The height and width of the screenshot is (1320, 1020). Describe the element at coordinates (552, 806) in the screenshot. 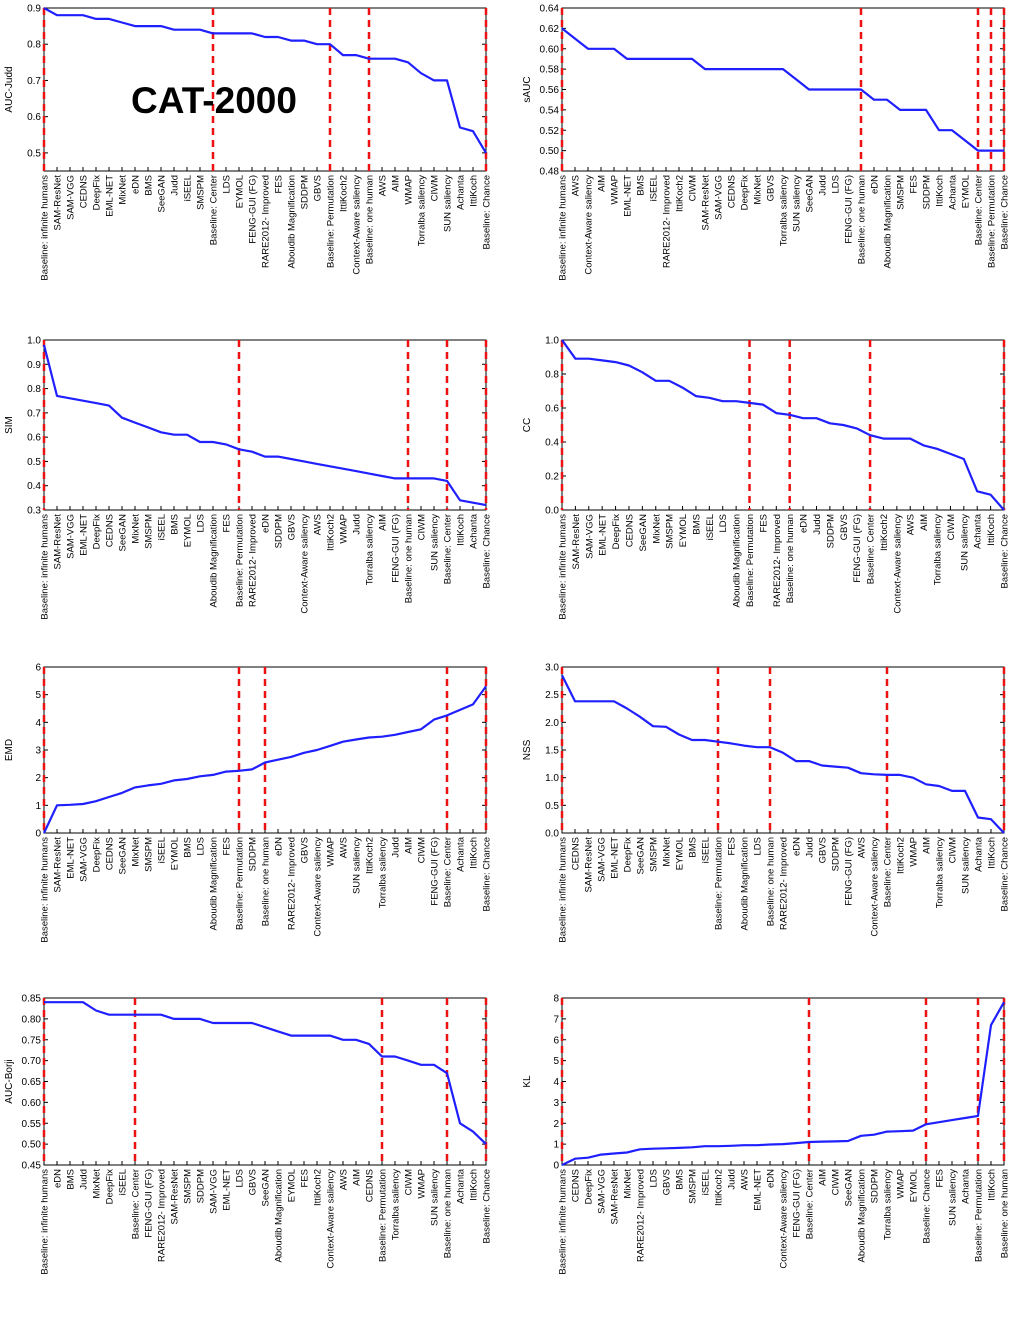

I see `y-tick-label: 0.5` at that location.